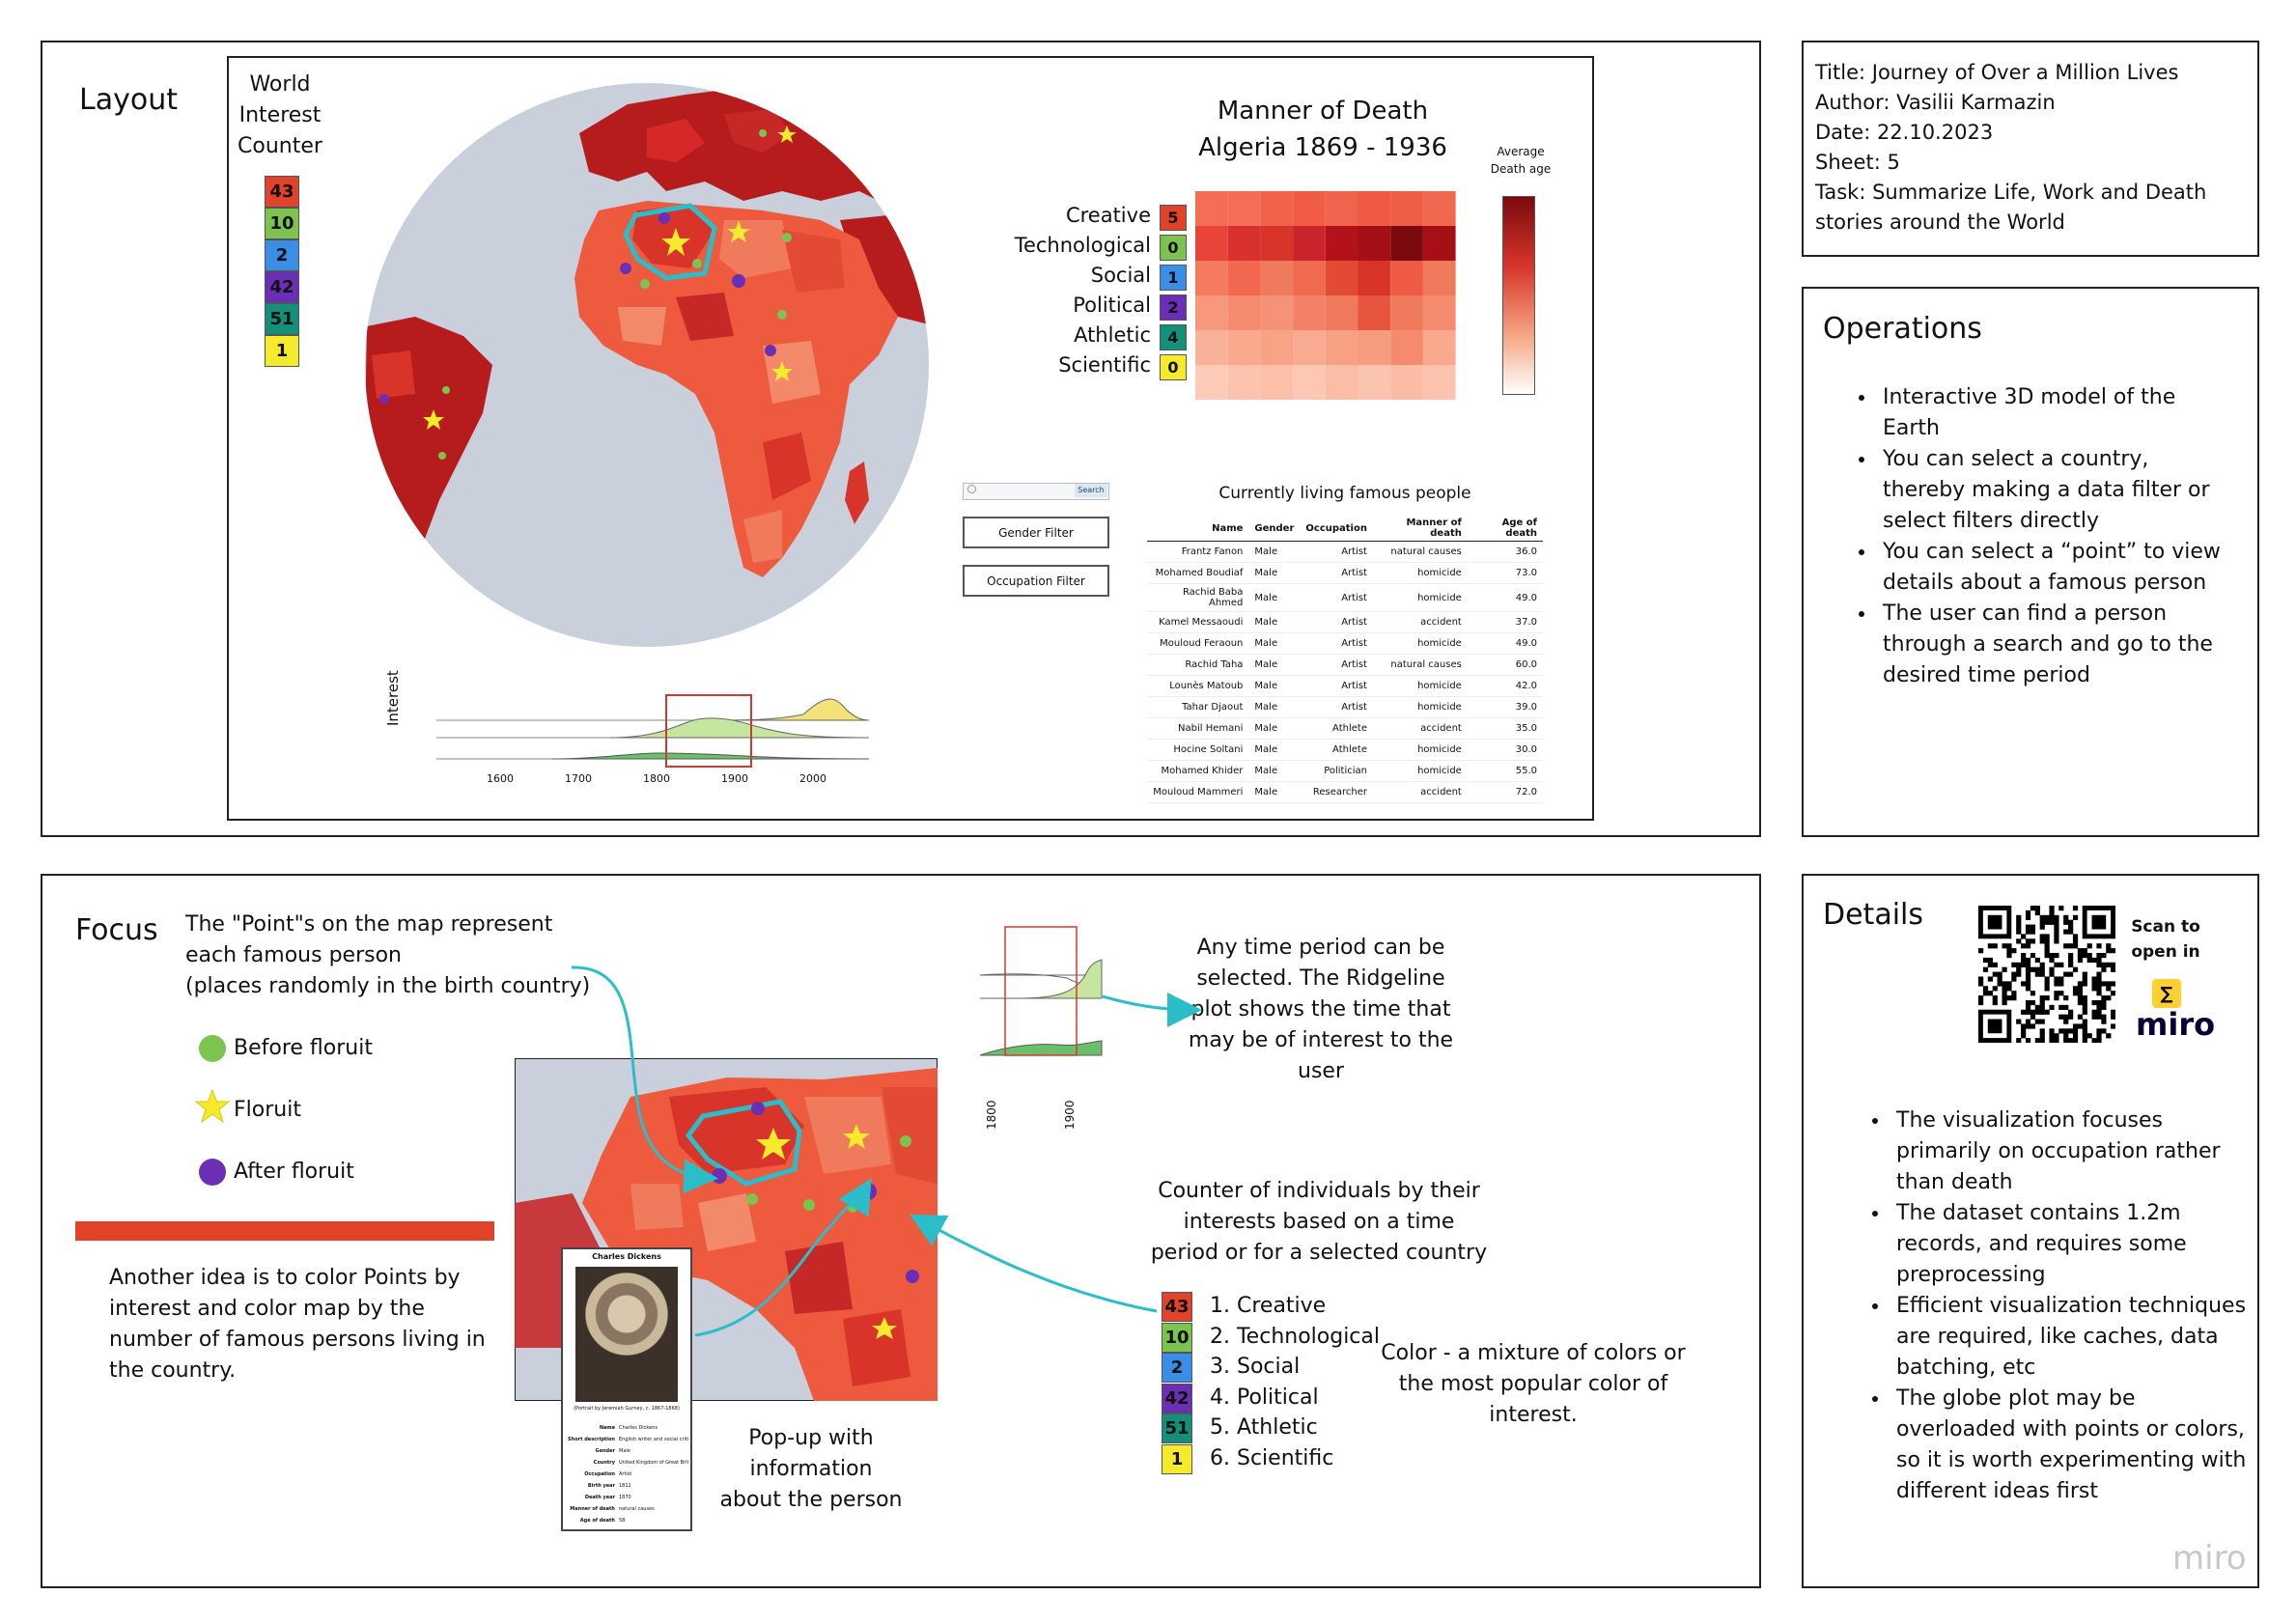 This screenshot has height=1623, width=2296. Describe the element at coordinates (1336, 529) in the screenshot. I see `table-header: Occupation` at that location.